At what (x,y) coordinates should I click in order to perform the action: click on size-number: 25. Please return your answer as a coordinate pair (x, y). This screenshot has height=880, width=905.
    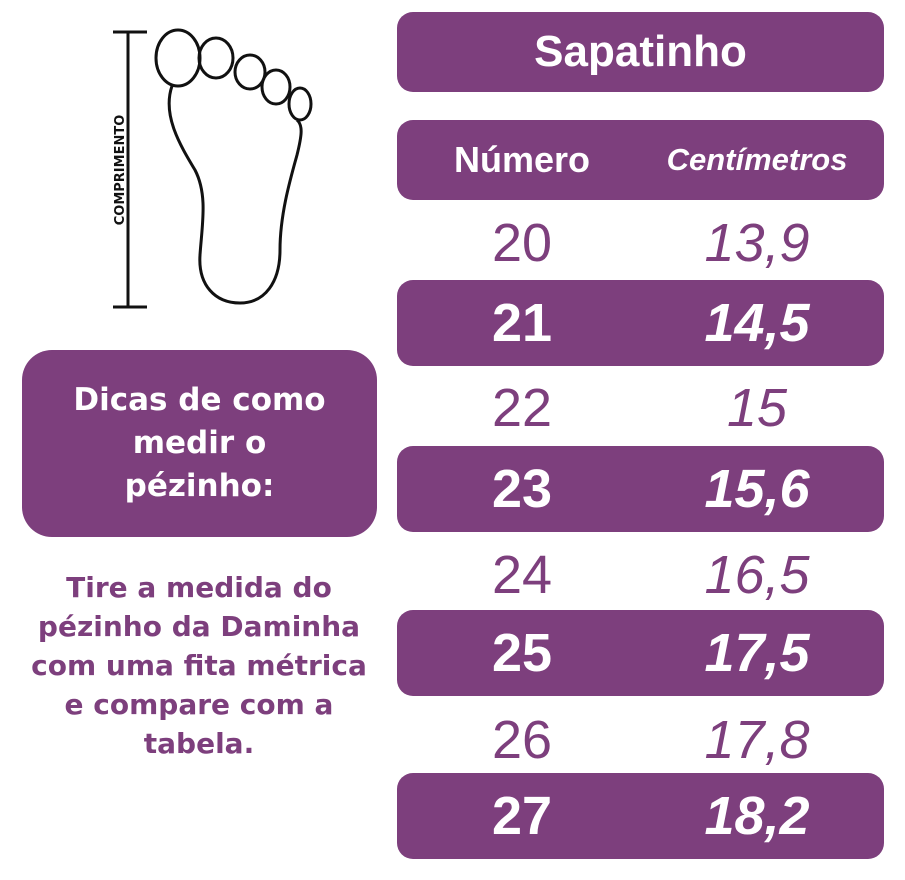
    Looking at the image, I should click on (522, 653).